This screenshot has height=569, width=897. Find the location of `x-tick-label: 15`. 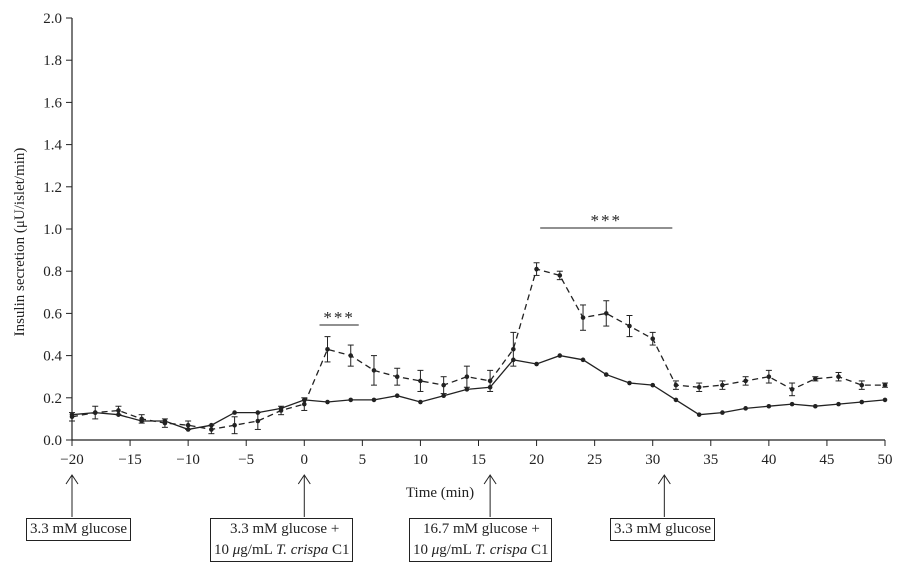

x-tick-label: 15 is located at coordinates (478, 460).